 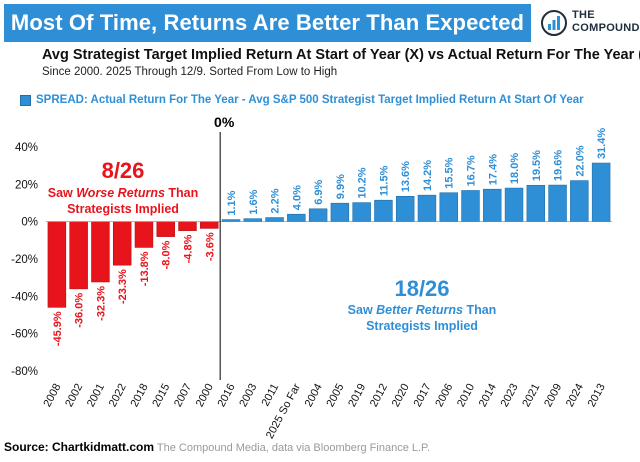 What do you see at coordinates (341, 186) in the screenshot?
I see `bar-value-label: 9.9%` at bounding box center [341, 186].